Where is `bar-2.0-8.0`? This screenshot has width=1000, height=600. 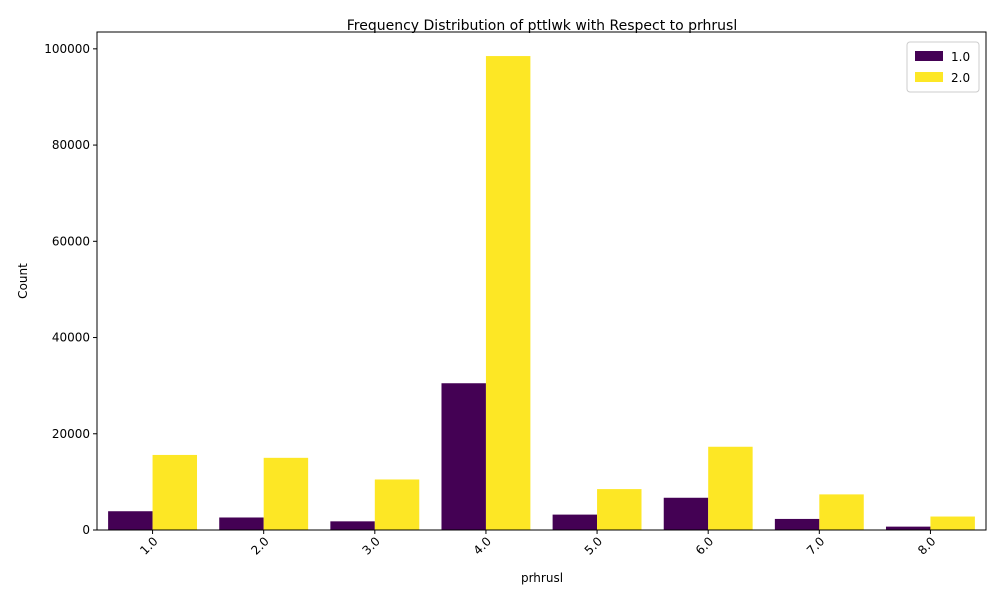 bar-2.0-8.0 is located at coordinates (952, 523).